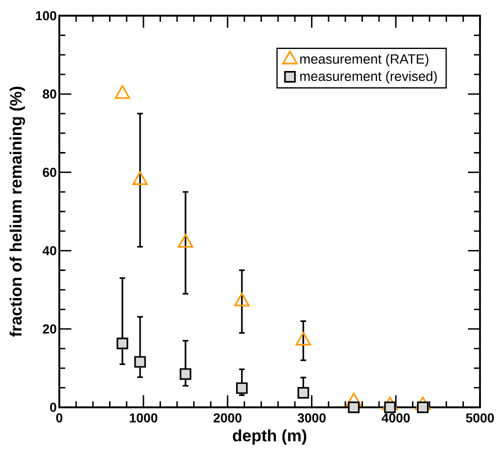 This screenshot has height=450, width=504. I want to click on y-tick-label: 0, so click(53, 407).